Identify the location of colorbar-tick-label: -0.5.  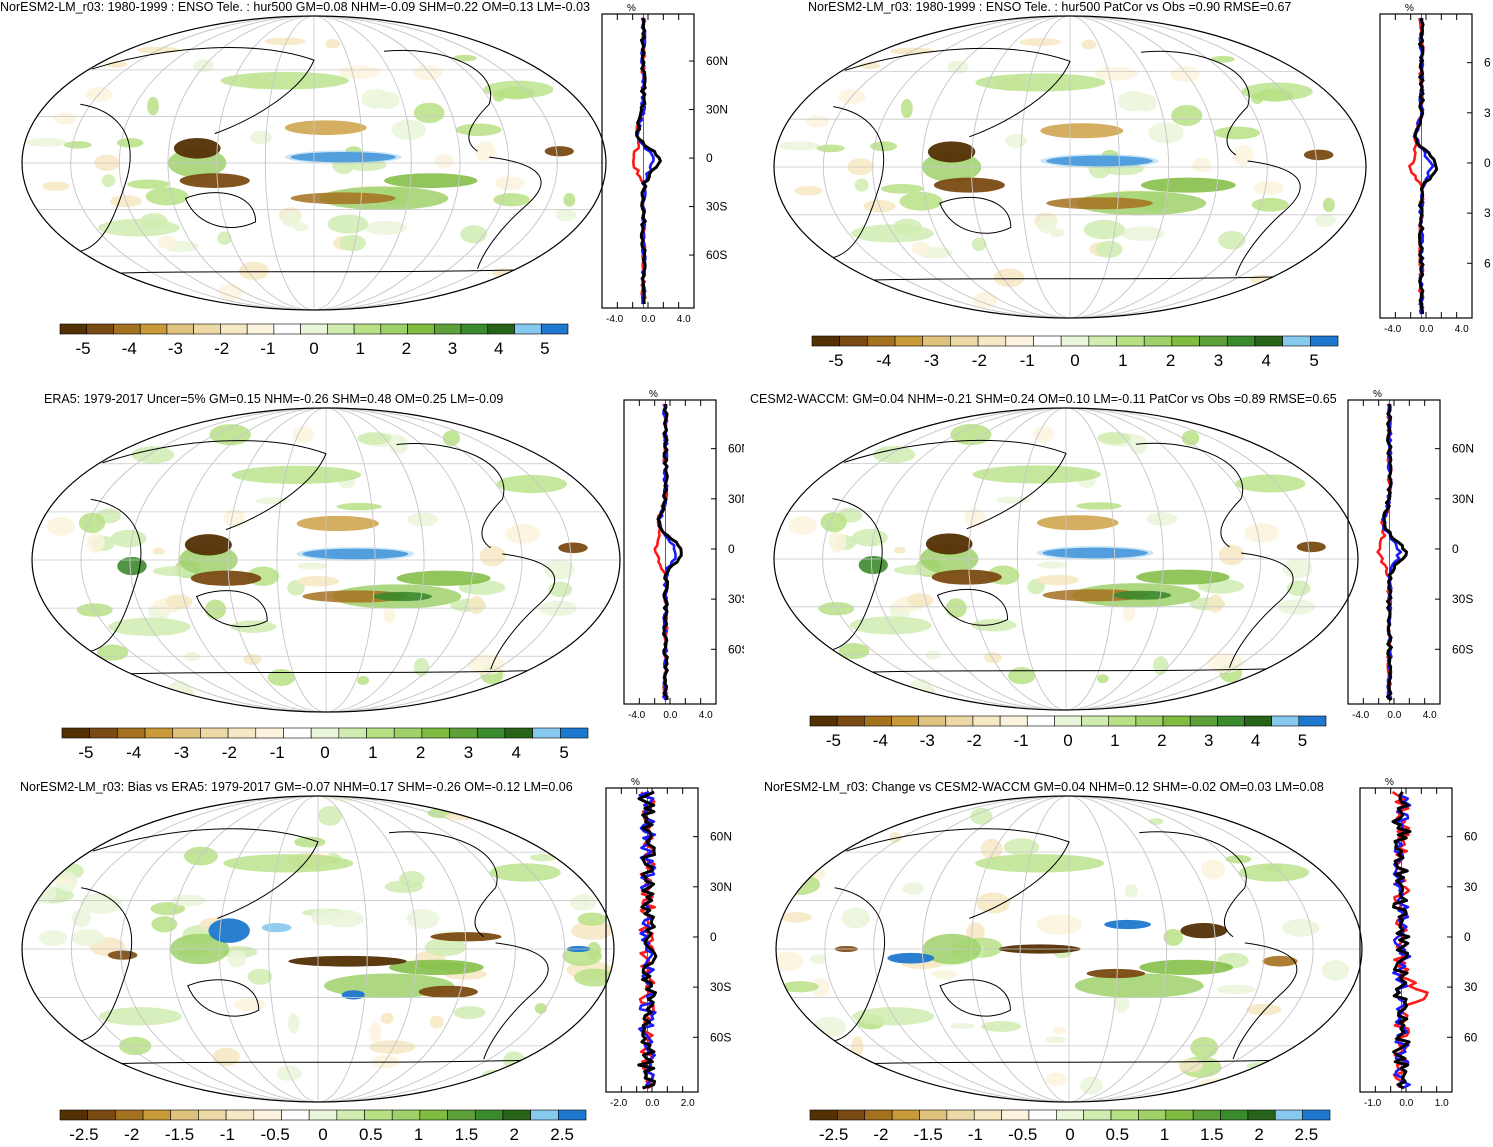
(275, 1134).